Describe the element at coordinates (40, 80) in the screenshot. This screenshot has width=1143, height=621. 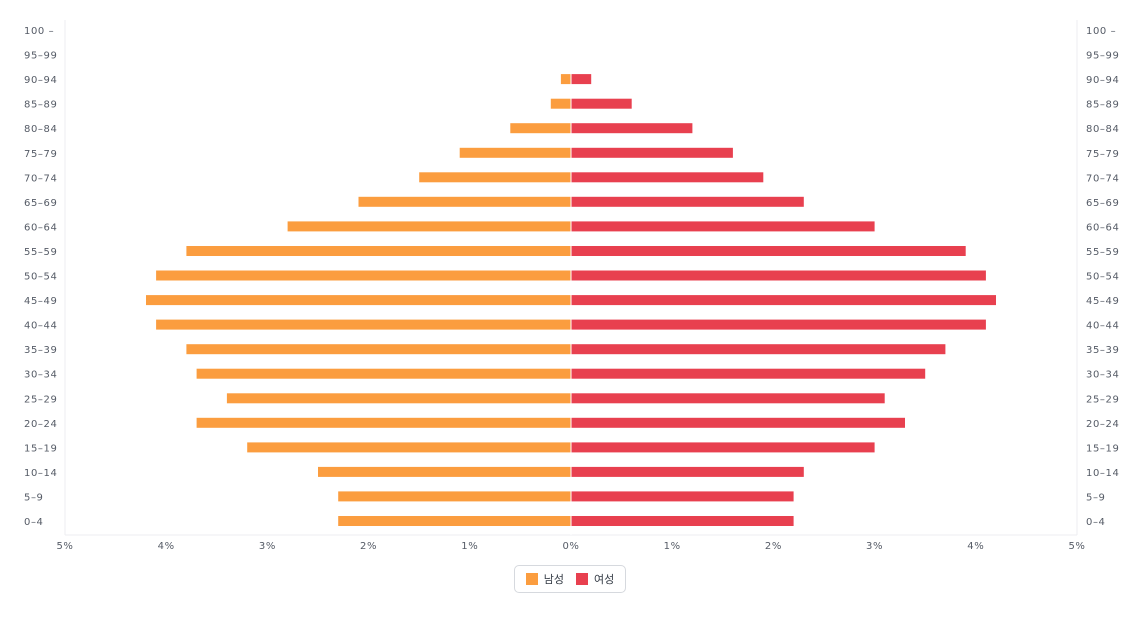
I see `y-tick-label-left: 90–94` at that location.